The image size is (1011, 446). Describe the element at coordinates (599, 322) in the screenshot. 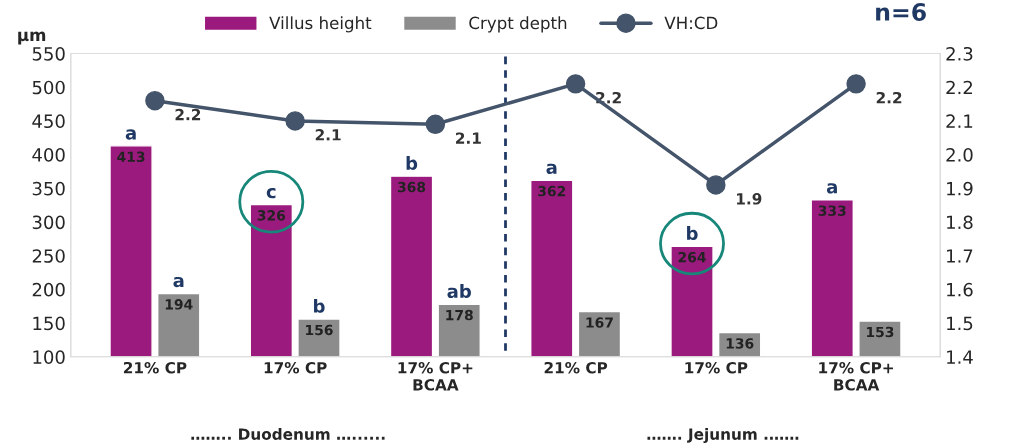

I see `data-label: 167` at that location.